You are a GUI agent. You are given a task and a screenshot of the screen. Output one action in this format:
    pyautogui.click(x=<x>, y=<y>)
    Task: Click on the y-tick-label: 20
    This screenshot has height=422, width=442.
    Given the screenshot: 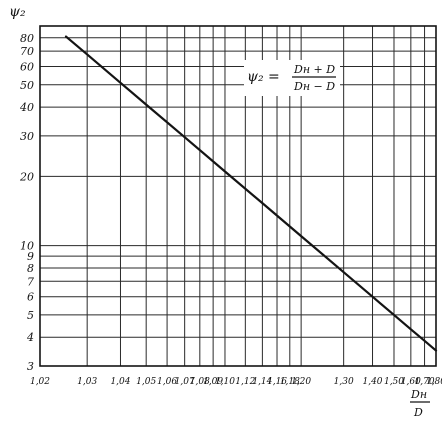 What is the action you would take?
    pyautogui.click(x=26, y=176)
    